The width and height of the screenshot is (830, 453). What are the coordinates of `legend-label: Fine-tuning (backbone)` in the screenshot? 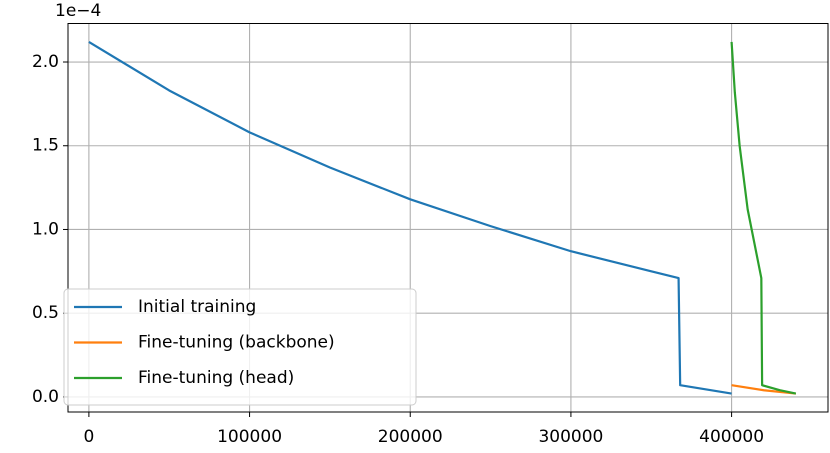 It's located at (236, 343).